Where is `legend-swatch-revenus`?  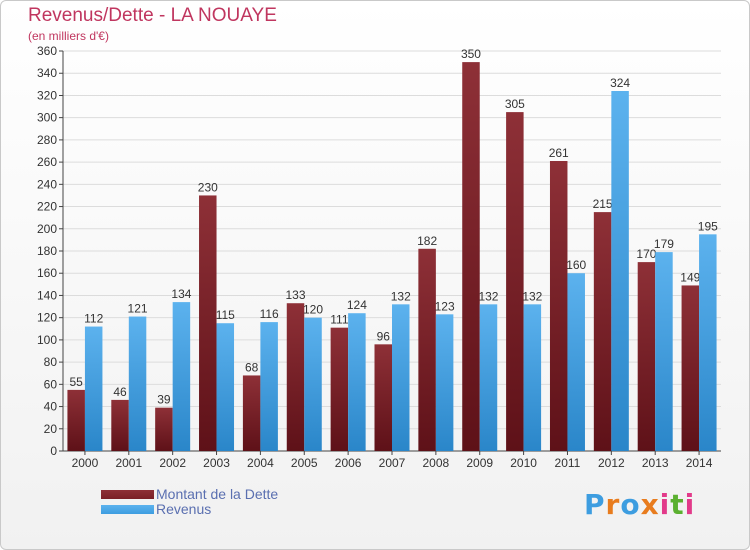 legend-swatch-revenus is located at coordinates (127, 509).